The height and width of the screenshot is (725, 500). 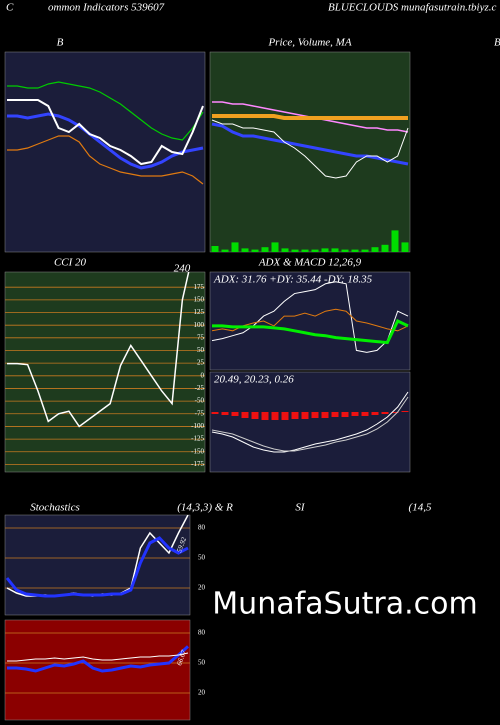 I want to click on panel-title: B, so click(x=60, y=43).